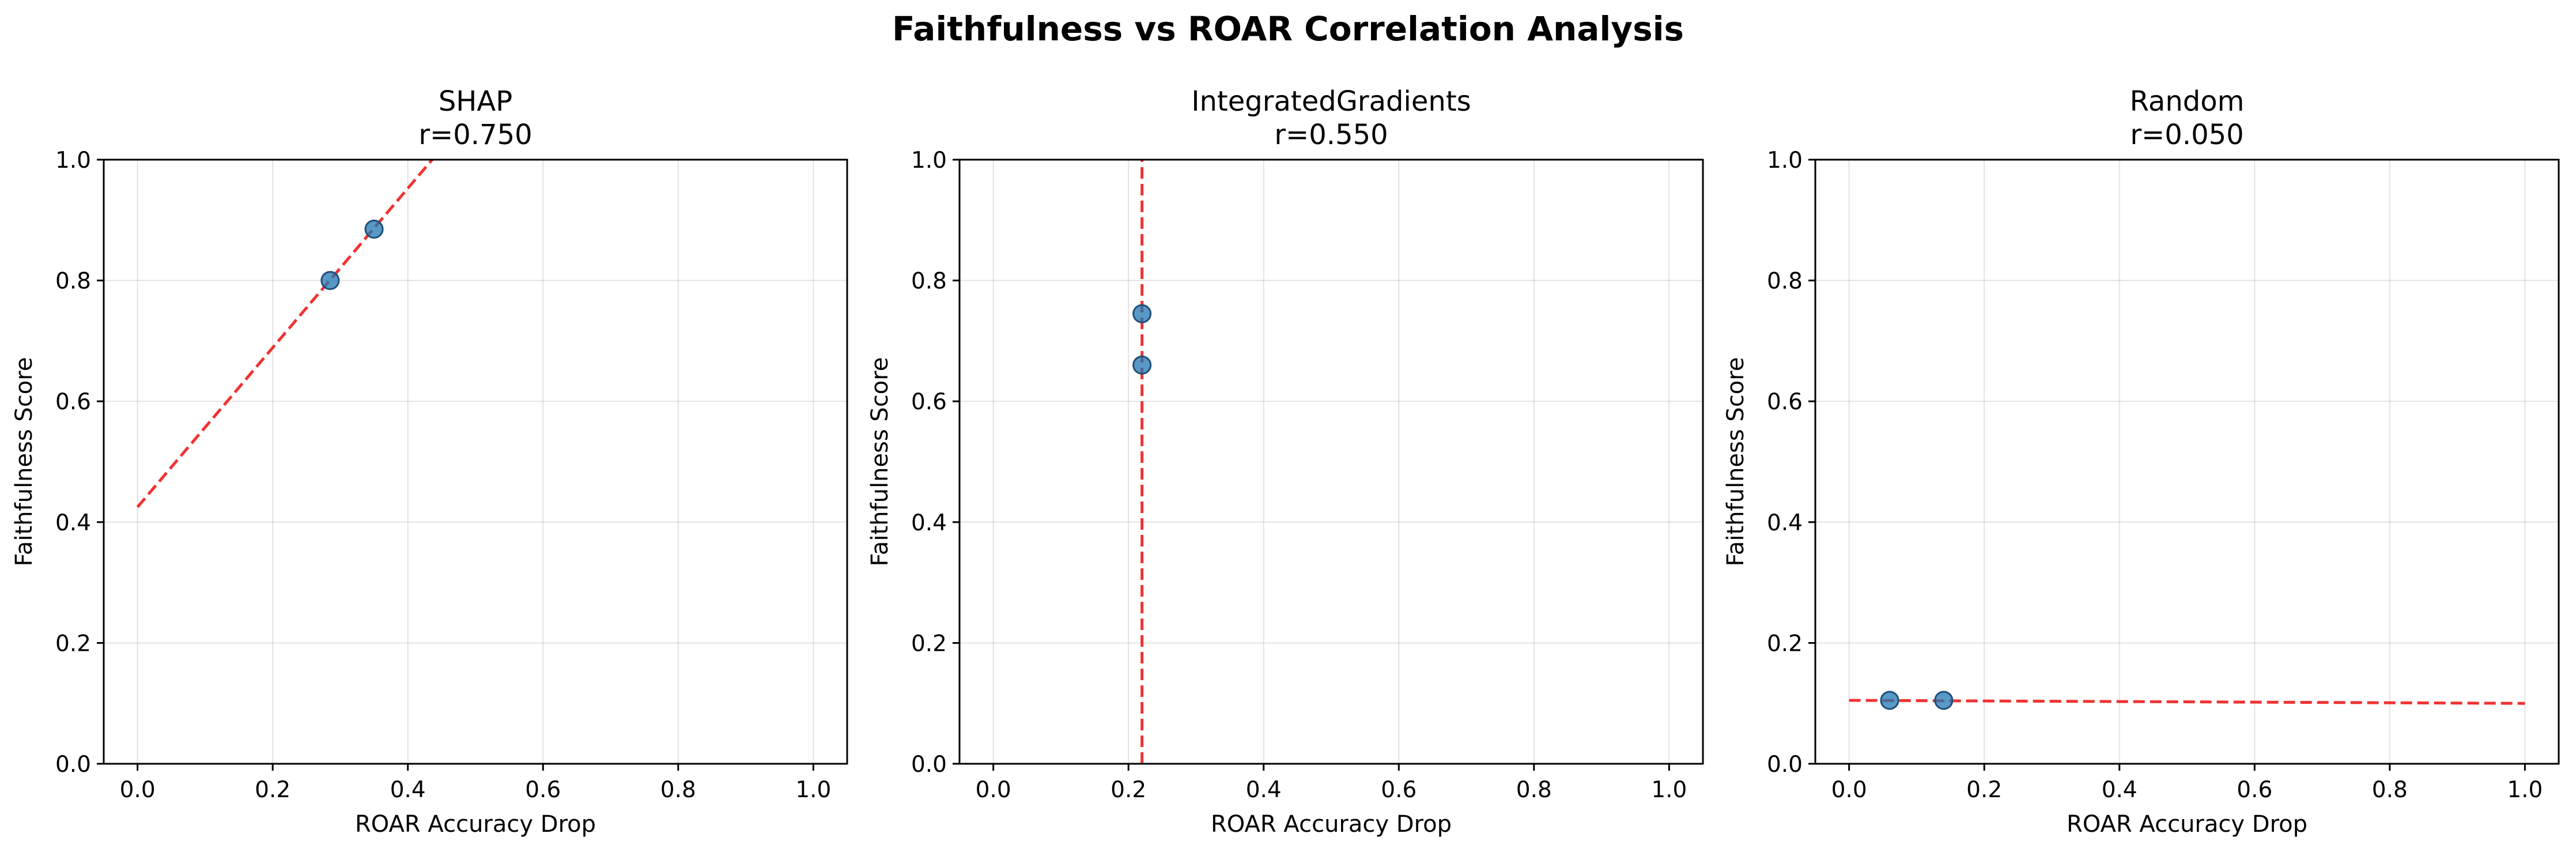 The image size is (2576, 856). Describe the element at coordinates (475, 135) in the screenshot. I see `subplot-correlation: r=0.750` at that location.